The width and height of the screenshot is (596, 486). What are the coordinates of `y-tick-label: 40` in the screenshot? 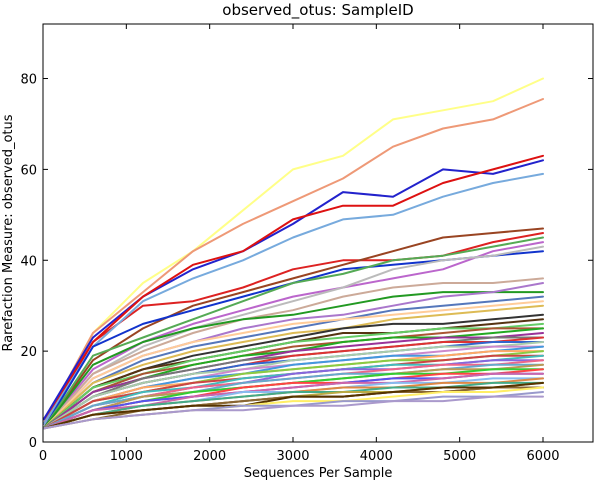 It's located at (28, 261).